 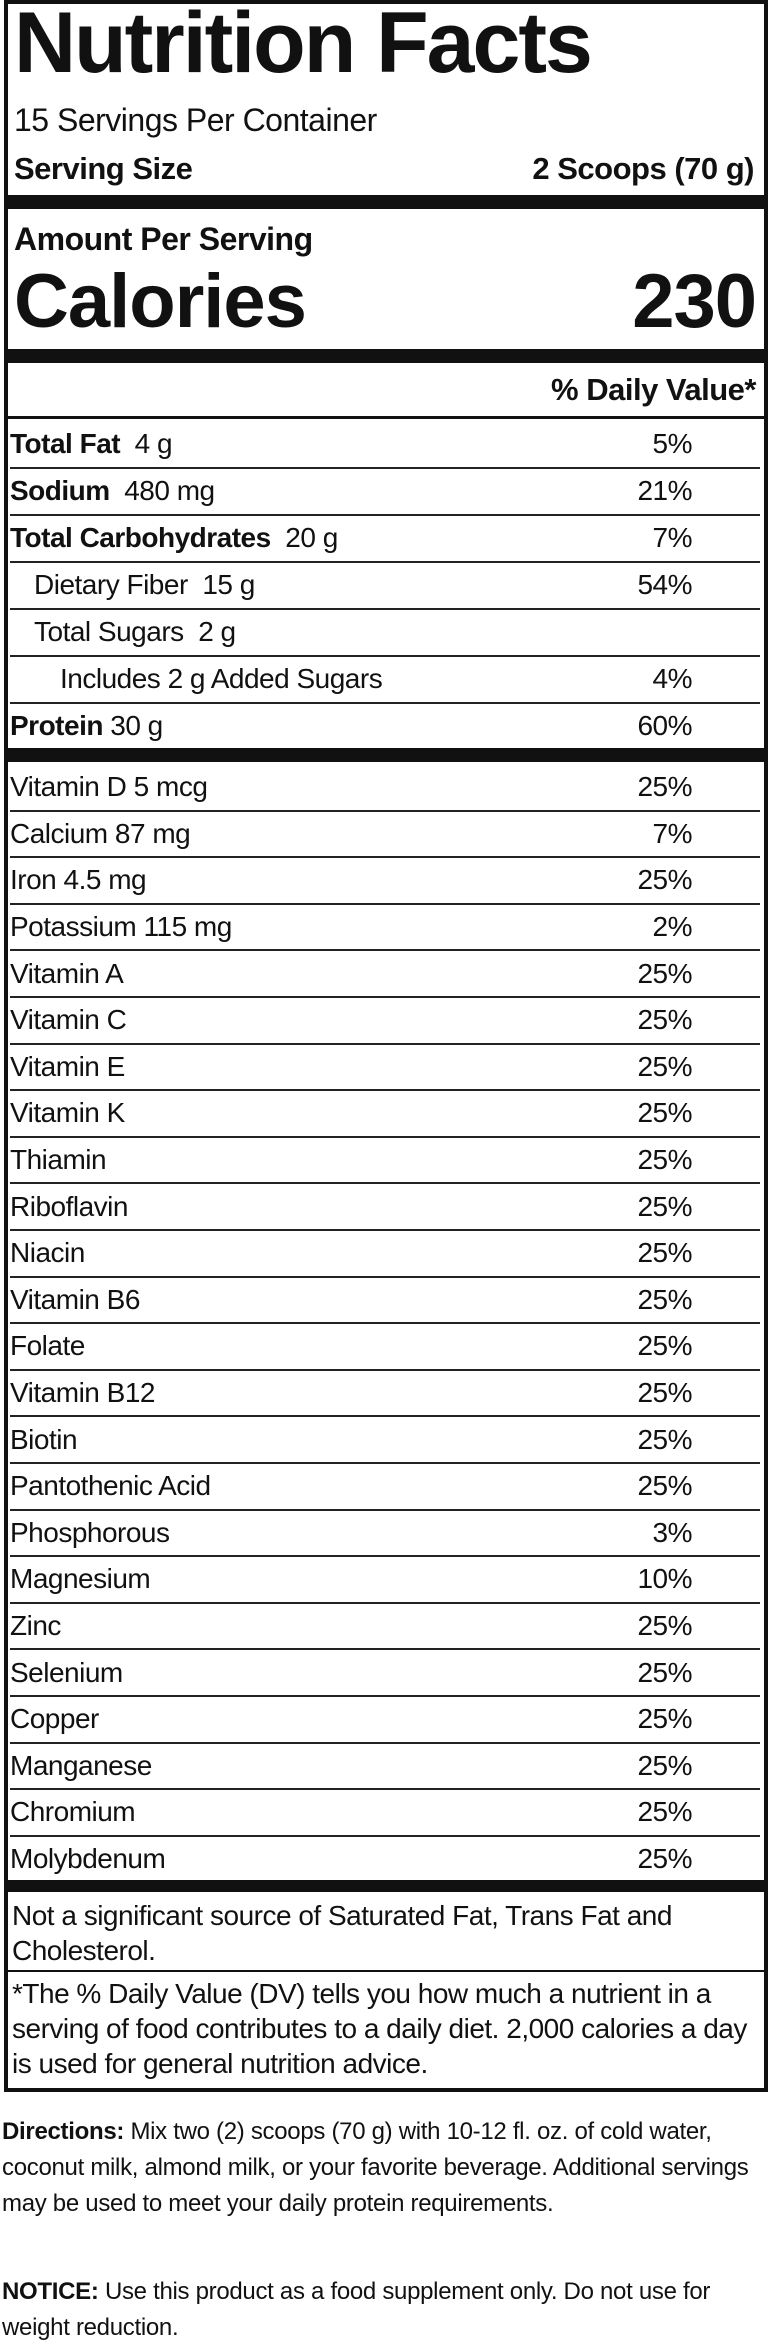 What do you see at coordinates (385, 928) in the screenshot?
I see `micronutrient-row: Potassium 115 mg 2%` at bounding box center [385, 928].